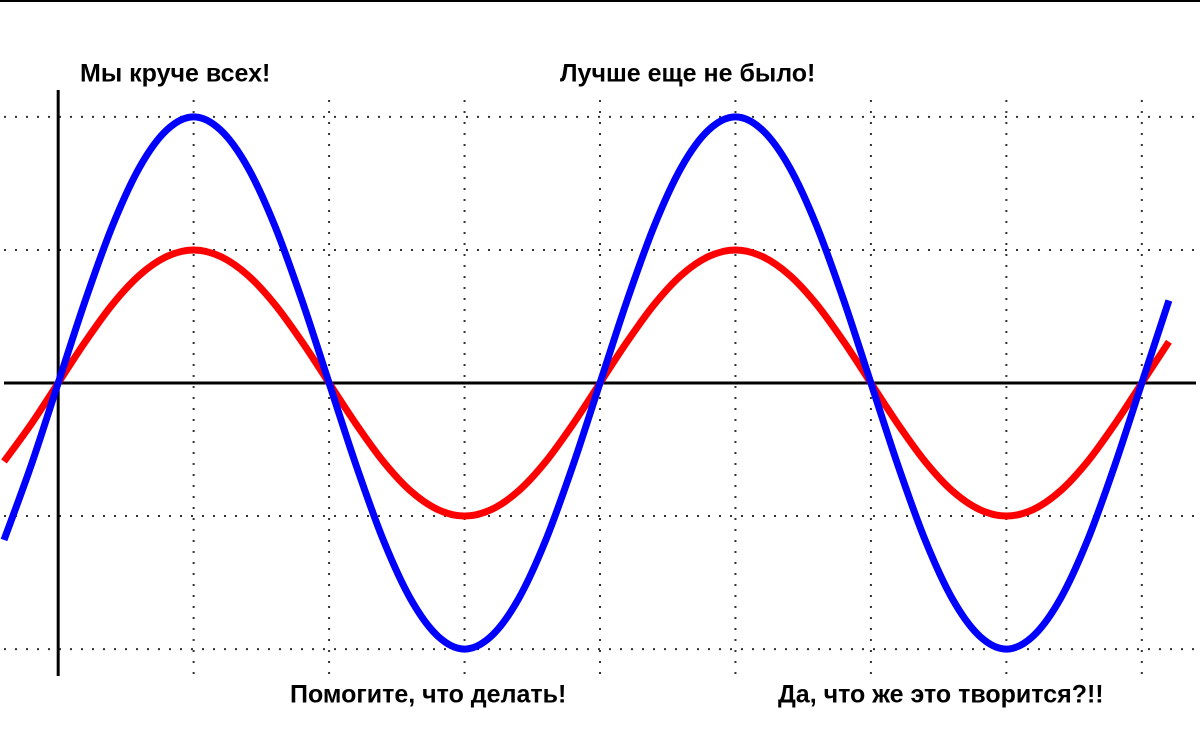  I want to click on annotation: Да, что же это творится?!!, so click(941, 695).